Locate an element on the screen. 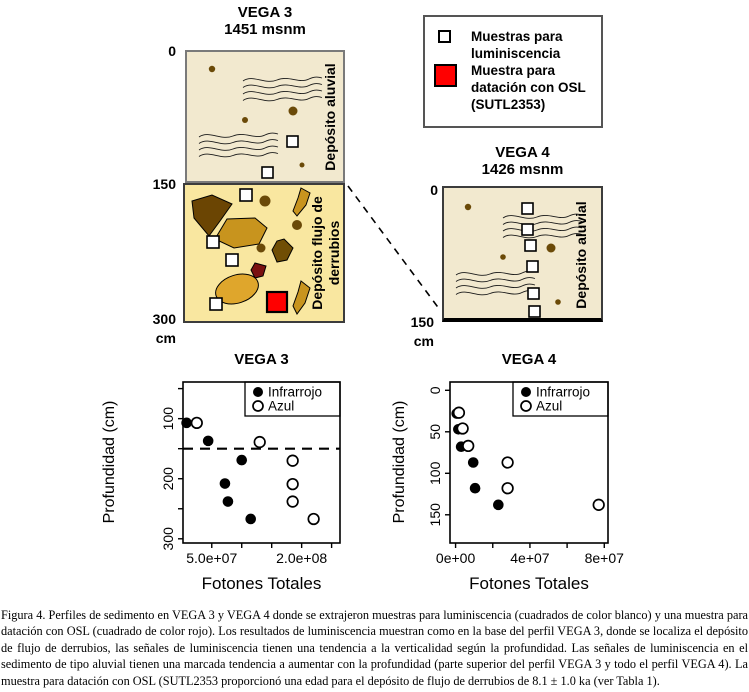 This screenshot has height=692, width=749. vega3-upper-panel is located at coordinates (265, 116).